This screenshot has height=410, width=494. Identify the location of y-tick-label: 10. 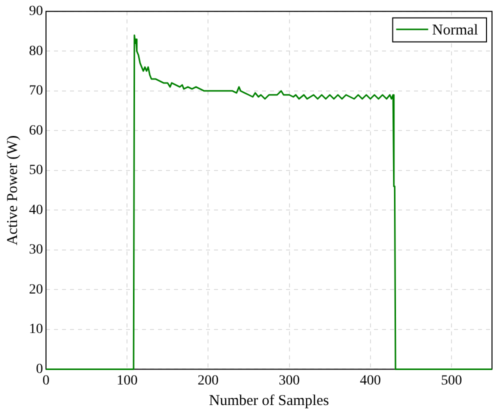
(36, 330).